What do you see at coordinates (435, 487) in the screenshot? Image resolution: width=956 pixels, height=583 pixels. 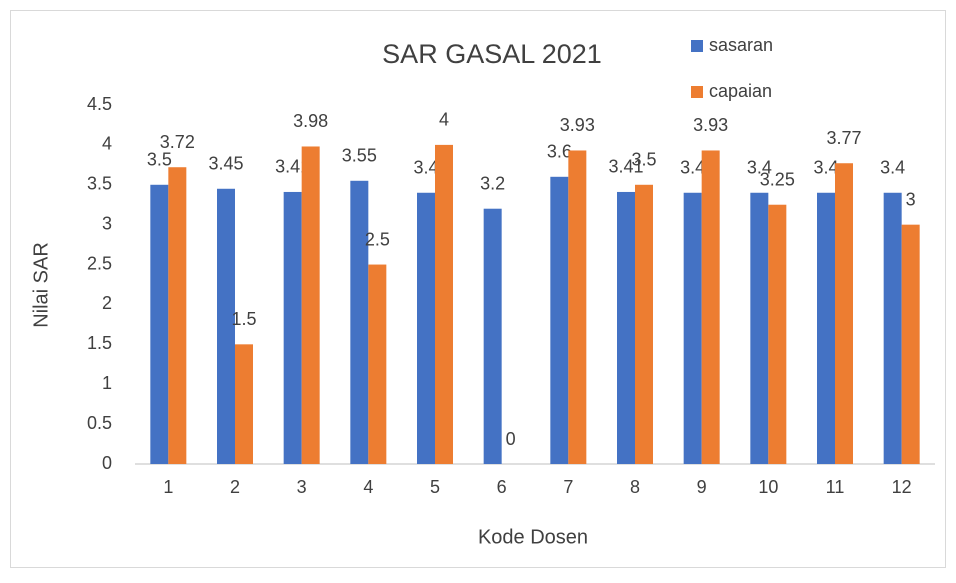 I see `x-tick-label: 5` at bounding box center [435, 487].